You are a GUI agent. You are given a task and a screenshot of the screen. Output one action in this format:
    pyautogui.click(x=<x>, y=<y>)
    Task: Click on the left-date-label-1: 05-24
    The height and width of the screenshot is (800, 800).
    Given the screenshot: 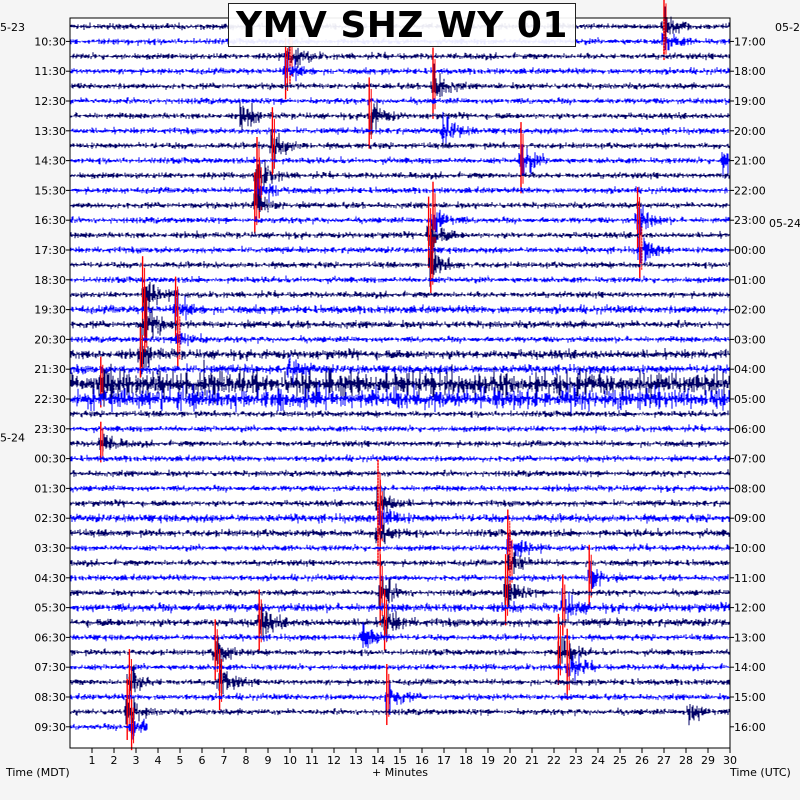 What is the action you would take?
    pyautogui.click(x=12, y=438)
    